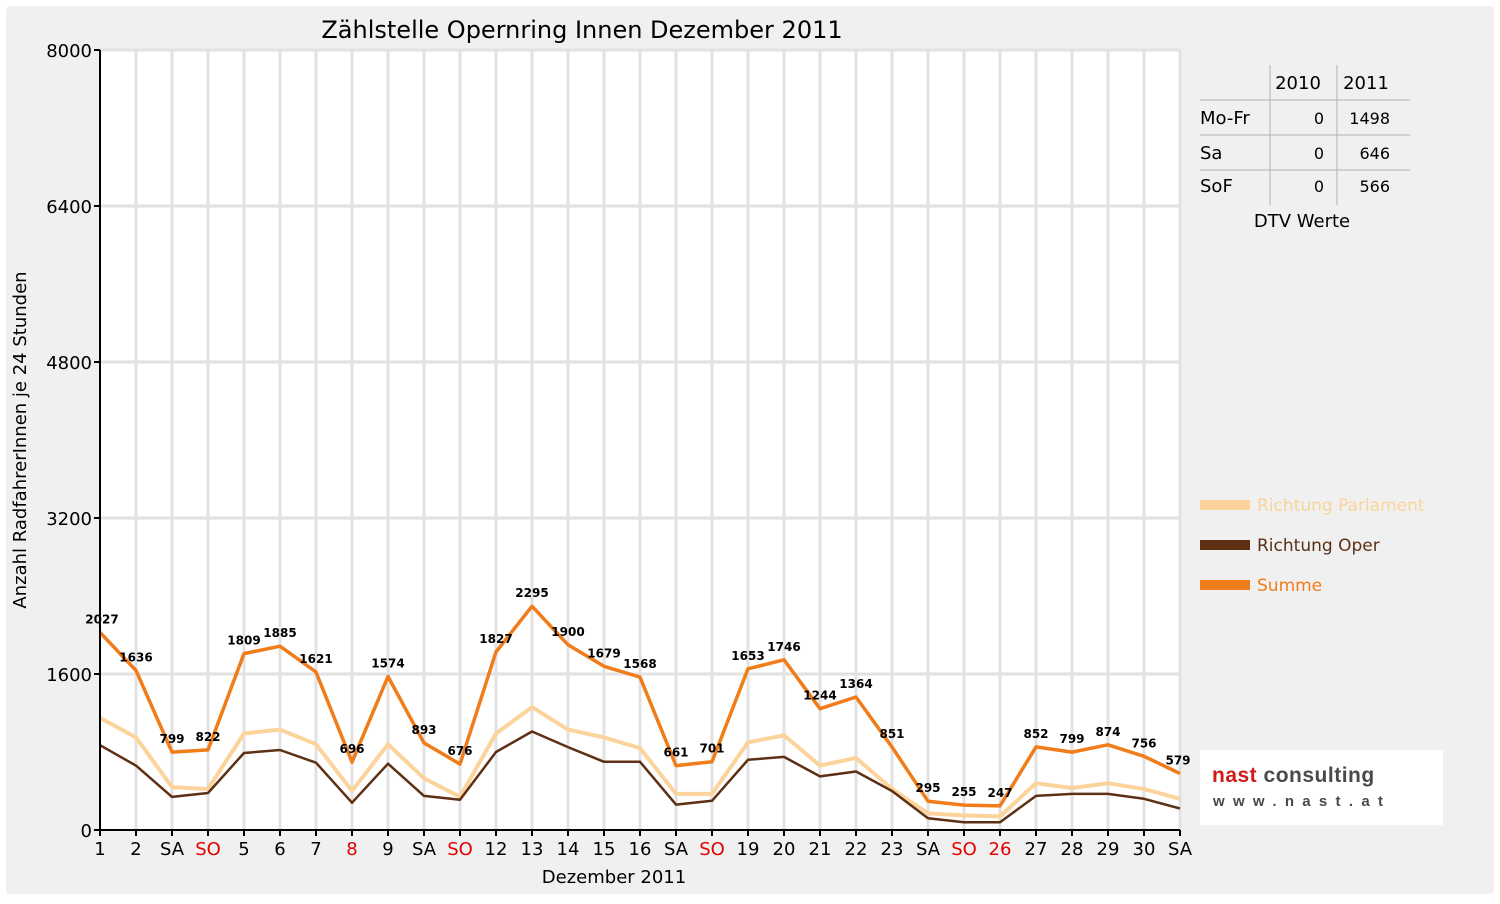 The image size is (1500, 904). What do you see at coordinates (69, 207) in the screenshot?
I see `y-tick-label: 6400` at bounding box center [69, 207].